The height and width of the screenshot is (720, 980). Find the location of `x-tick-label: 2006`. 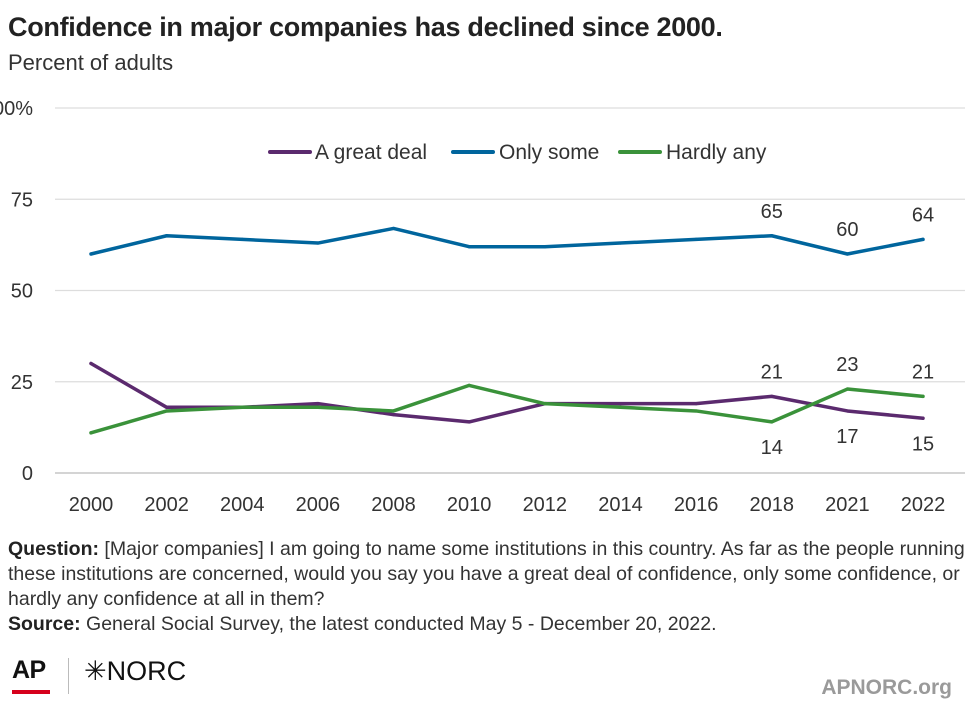

x-tick-label: 2006 is located at coordinates (318, 505).